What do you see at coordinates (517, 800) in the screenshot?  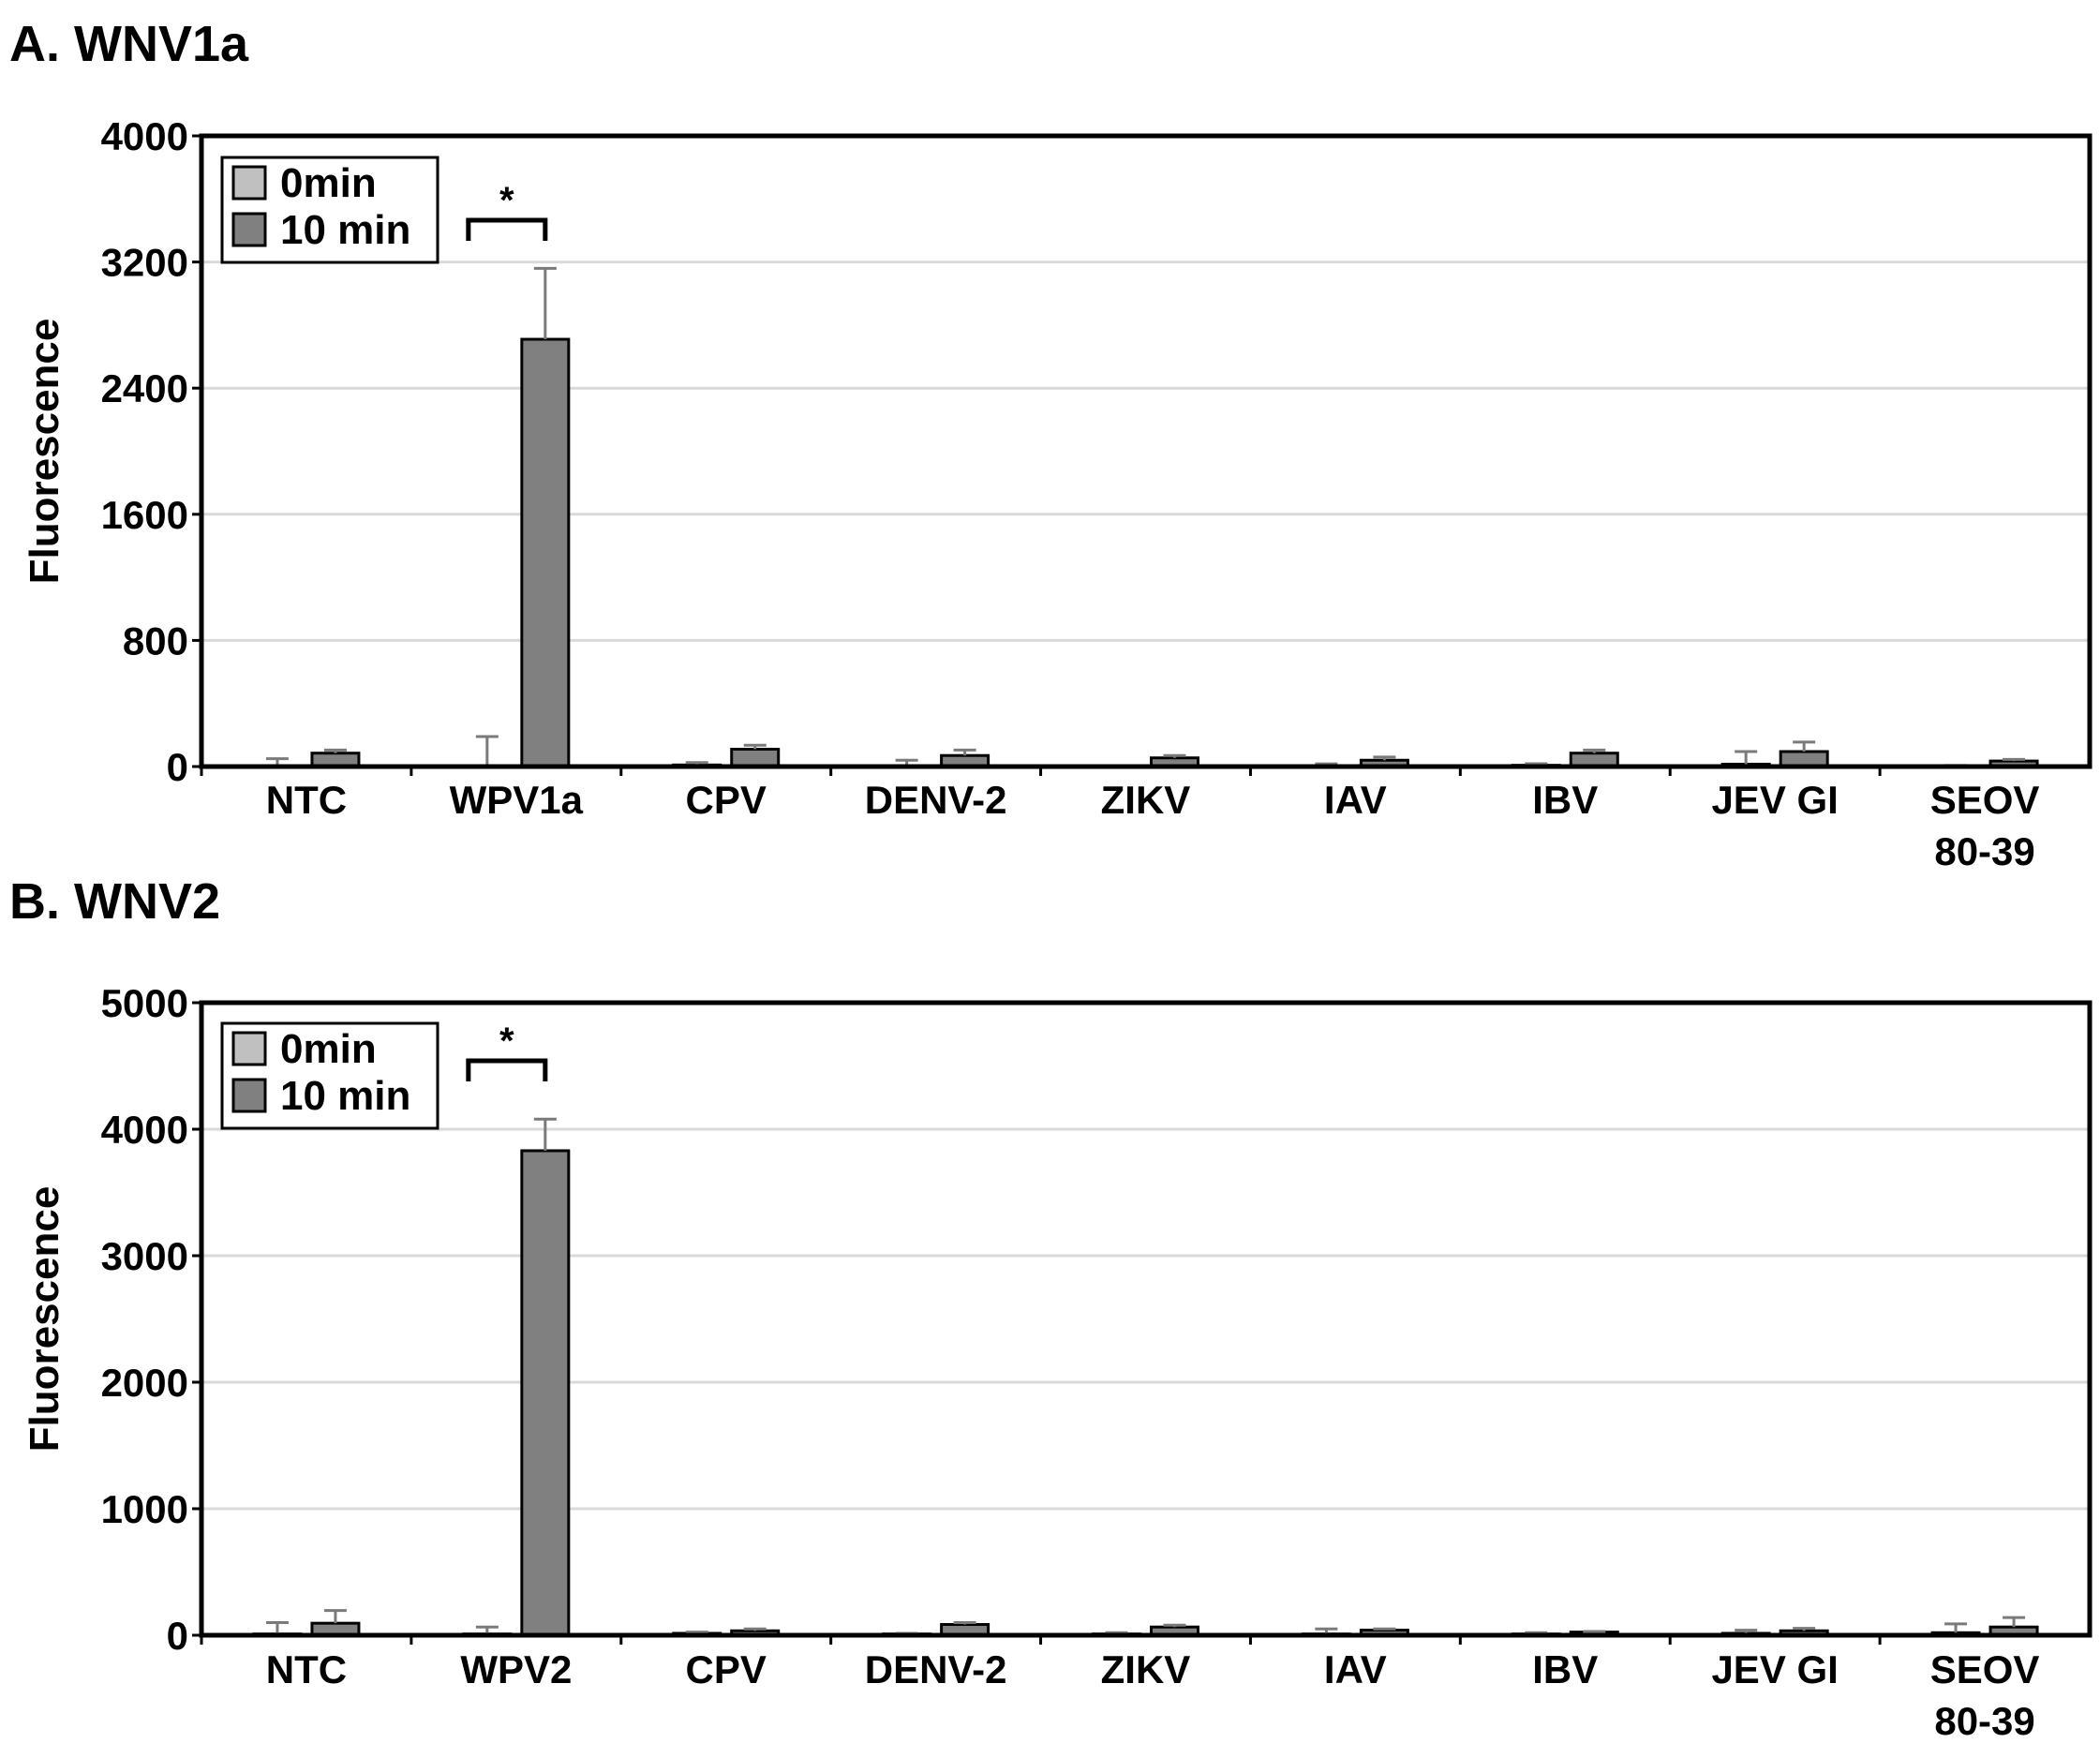 I see `category-label: WPV1a` at bounding box center [517, 800].